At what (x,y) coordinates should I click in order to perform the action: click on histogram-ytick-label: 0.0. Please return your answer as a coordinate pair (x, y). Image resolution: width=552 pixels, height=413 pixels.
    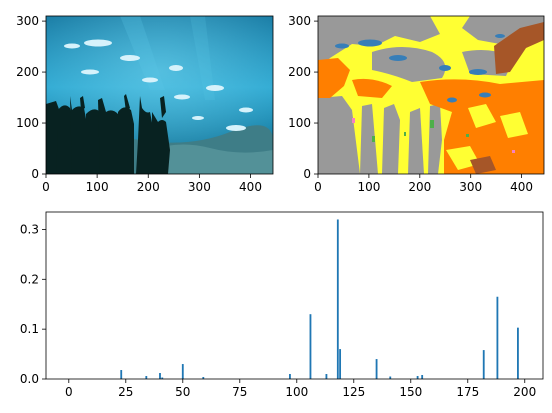
    Looking at the image, I should click on (29, 379).